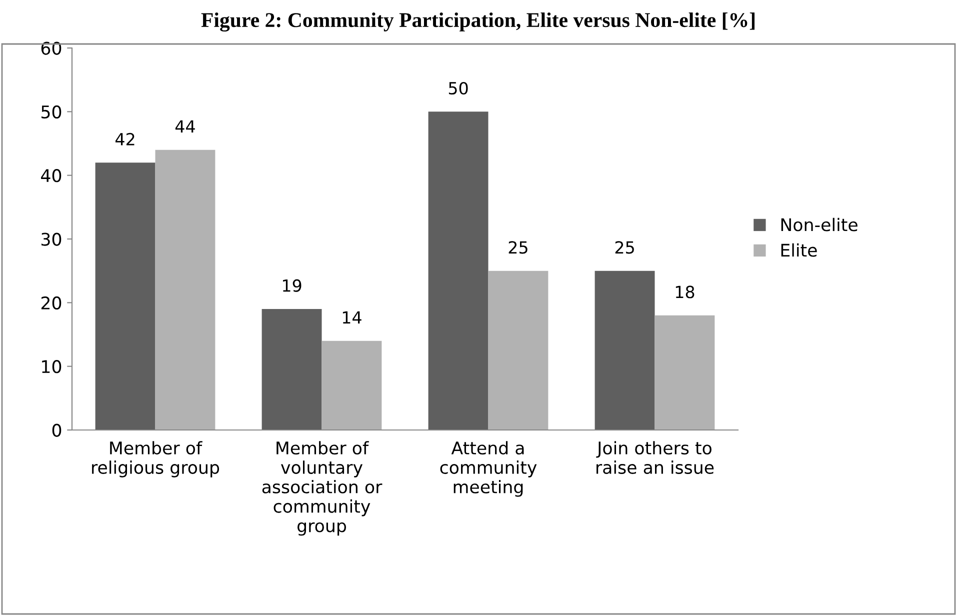 This screenshot has width=957, height=616. What do you see at coordinates (458, 88) in the screenshot?
I see `data-label: 50` at bounding box center [458, 88].